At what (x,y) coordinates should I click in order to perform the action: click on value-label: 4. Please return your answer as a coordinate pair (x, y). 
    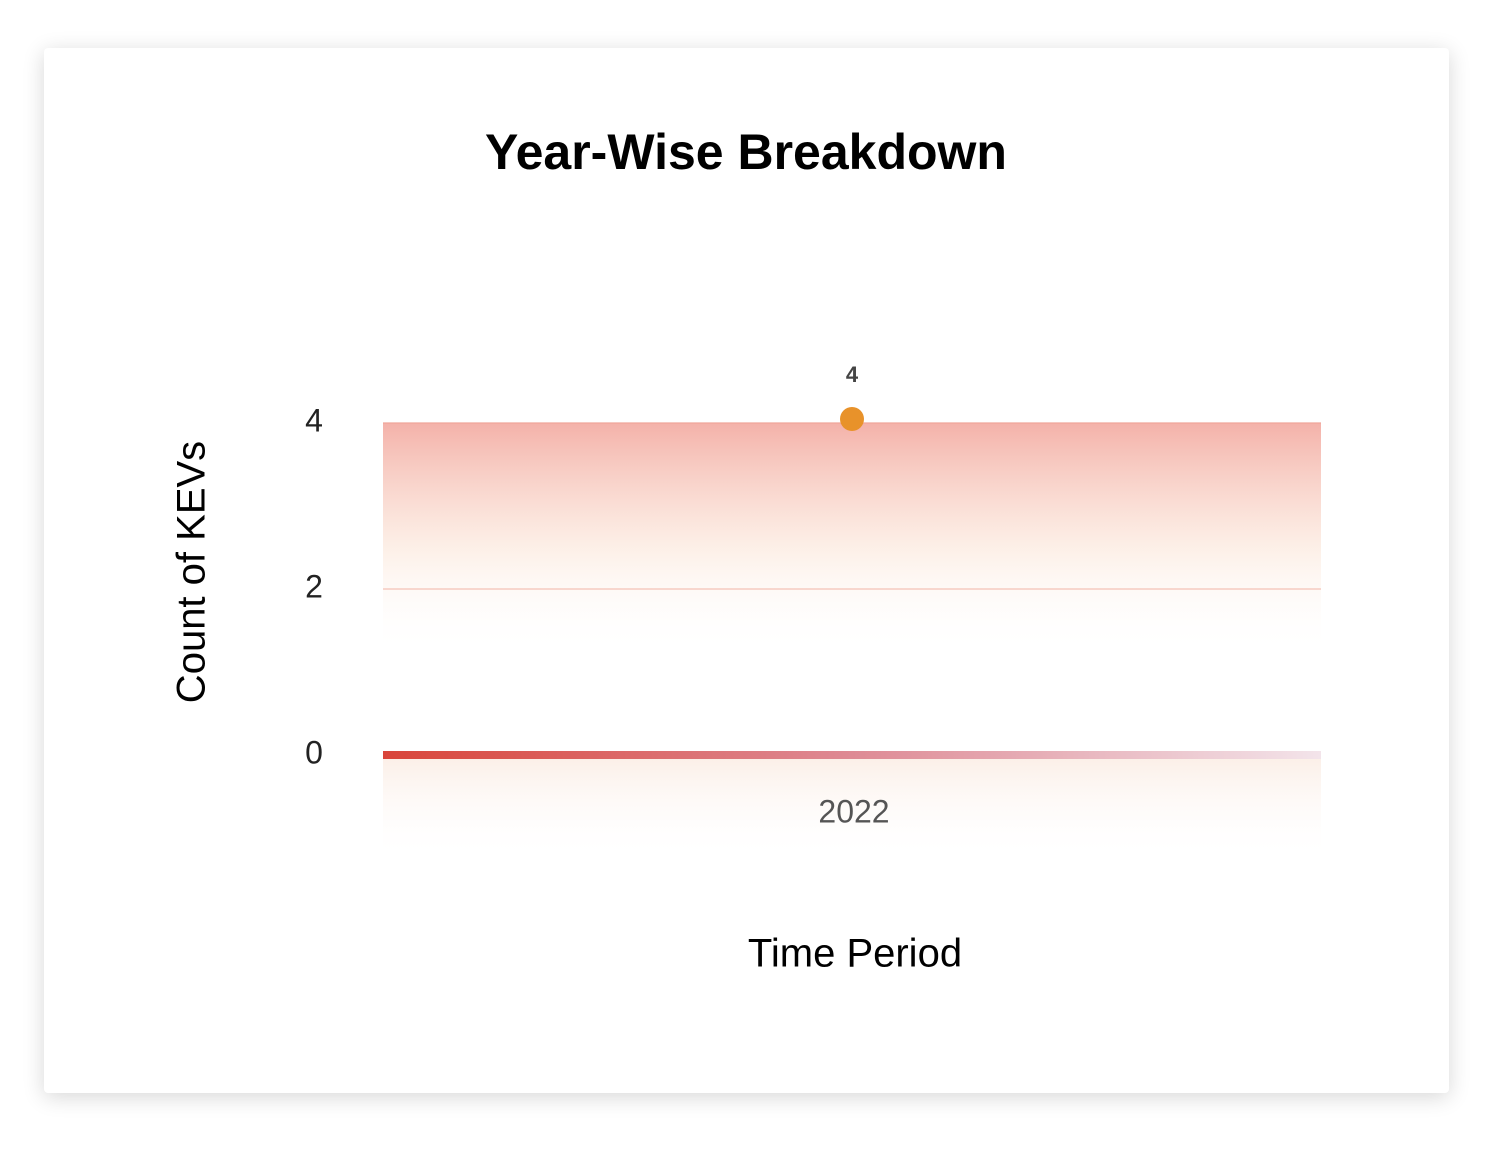
    Looking at the image, I should click on (852, 374).